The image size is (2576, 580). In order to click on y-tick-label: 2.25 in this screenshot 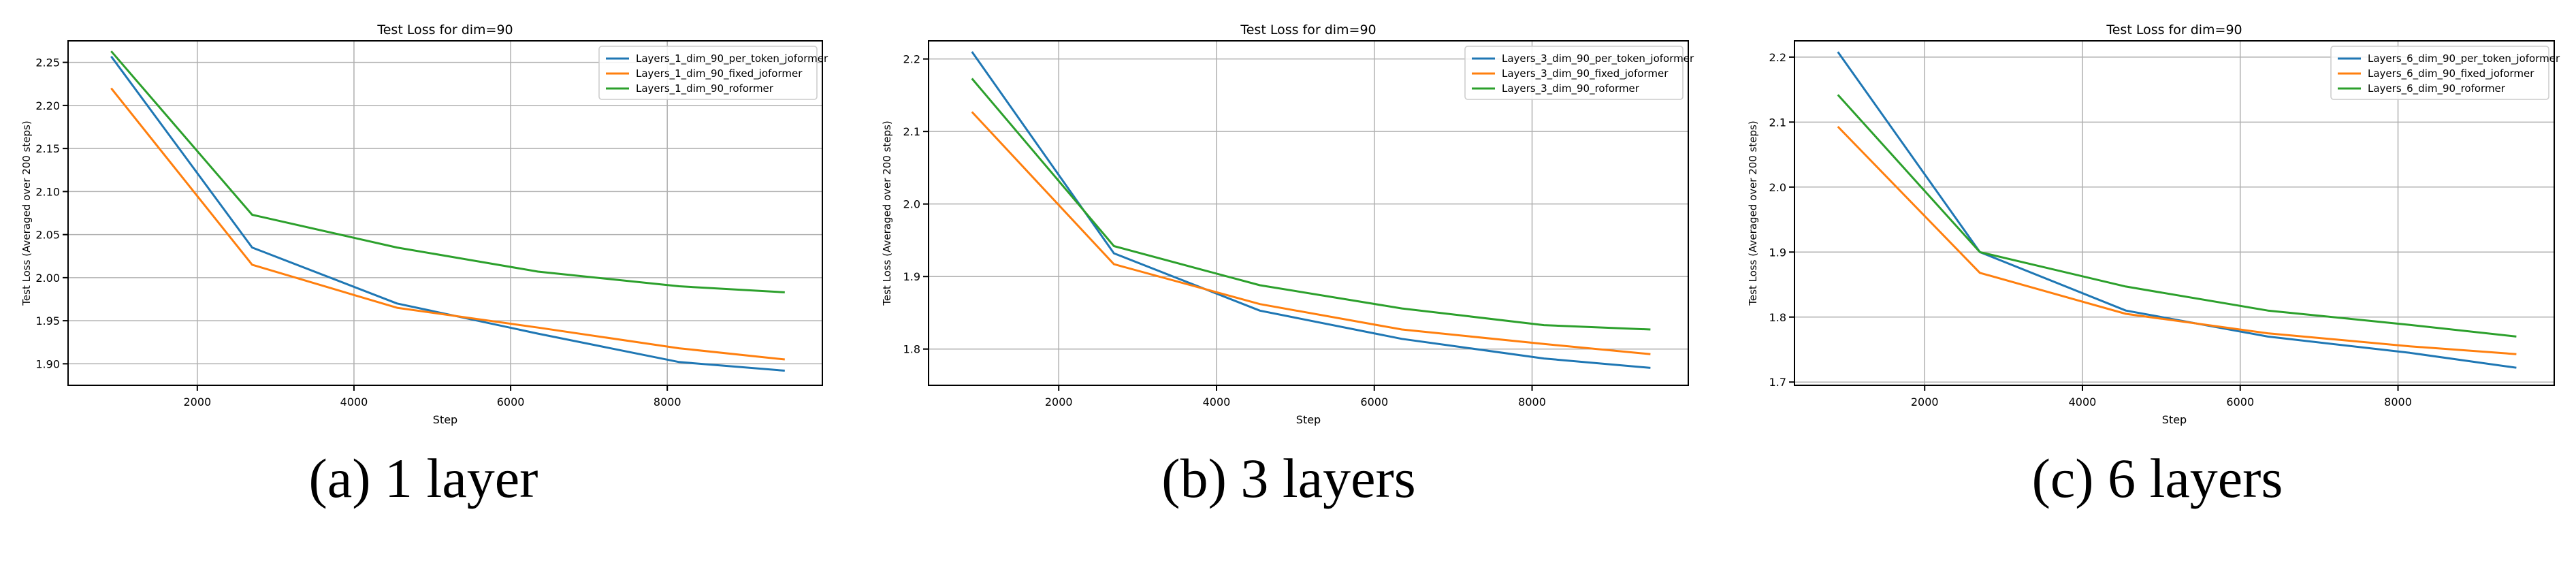, I will do `click(48, 63)`.